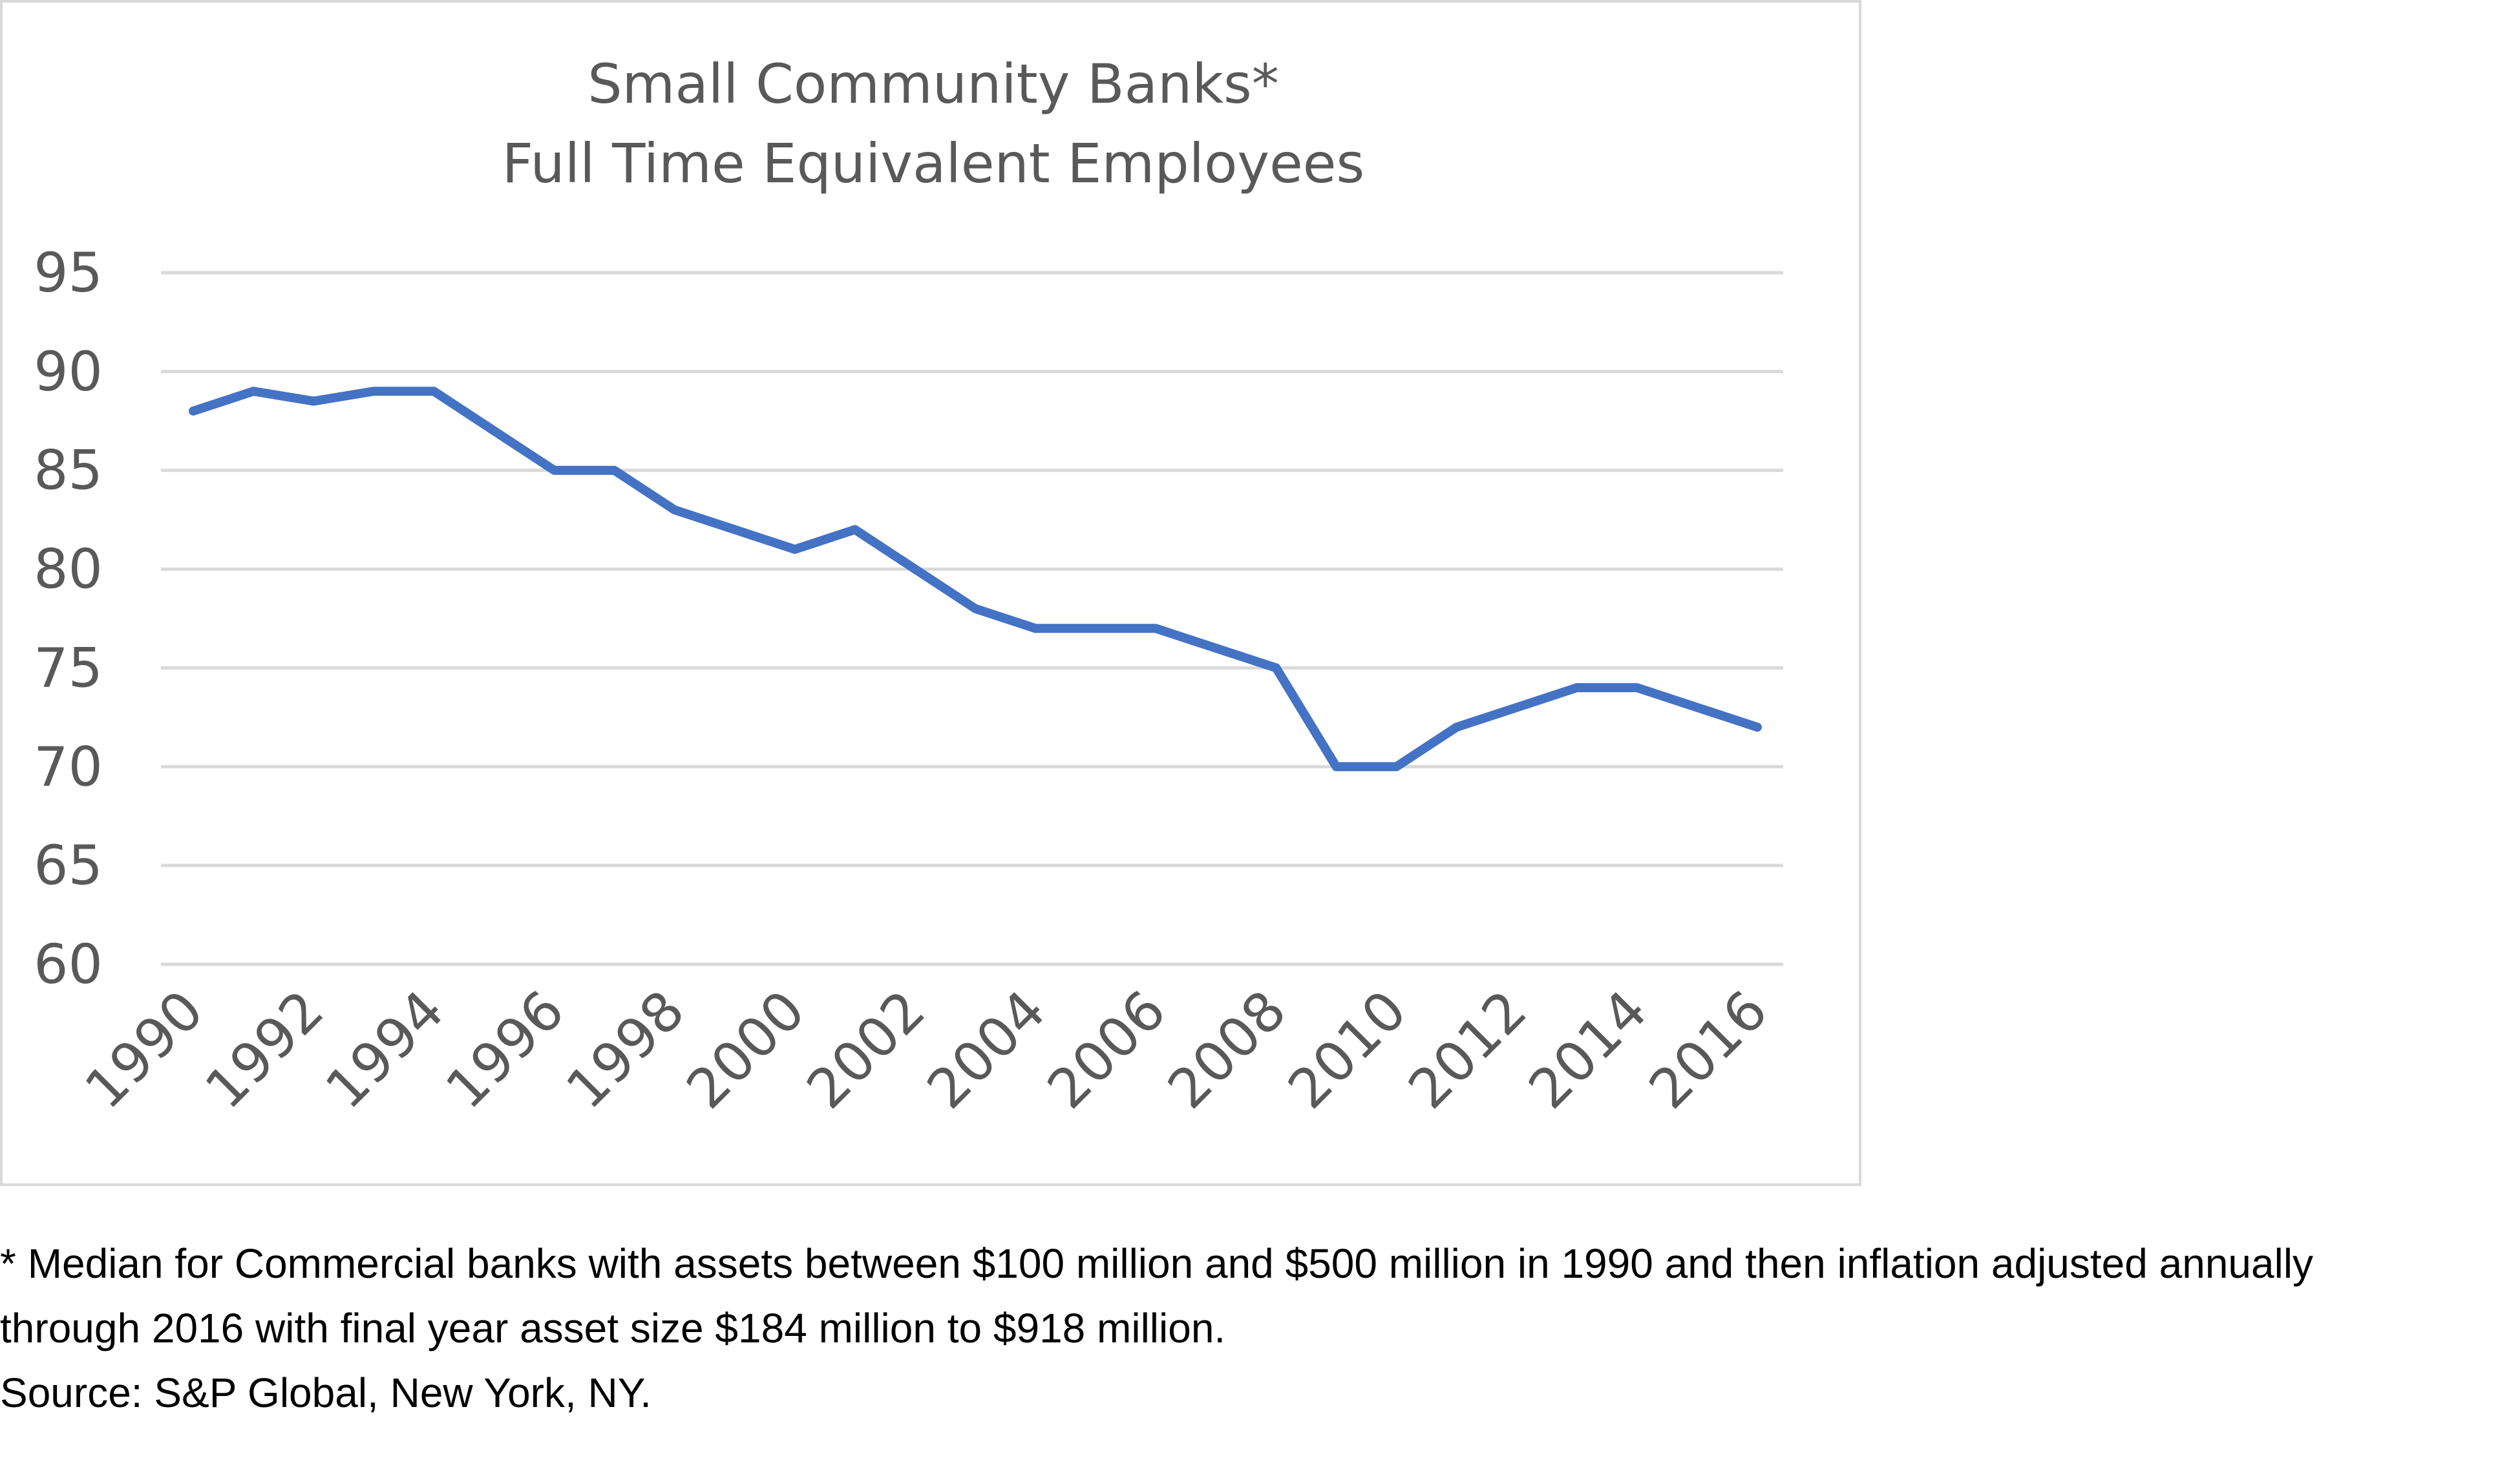  I want to click on y-tick-label: 95, so click(68, 272).